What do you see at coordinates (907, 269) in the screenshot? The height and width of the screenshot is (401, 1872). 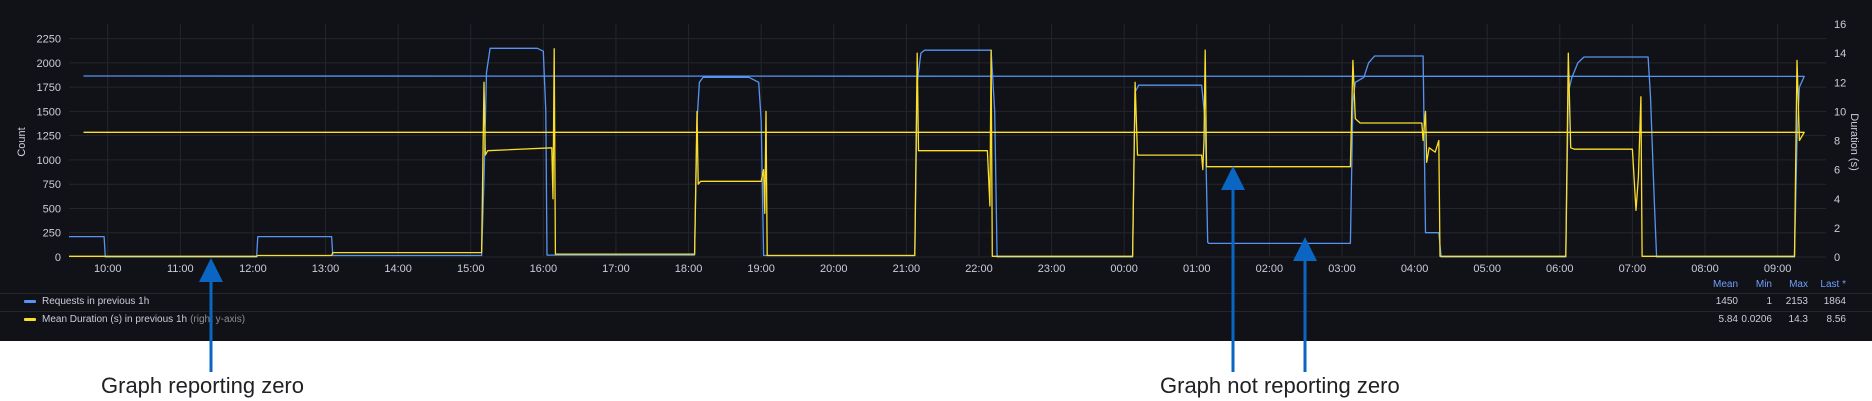 I see `x-tick-label: 21:00` at bounding box center [907, 269].